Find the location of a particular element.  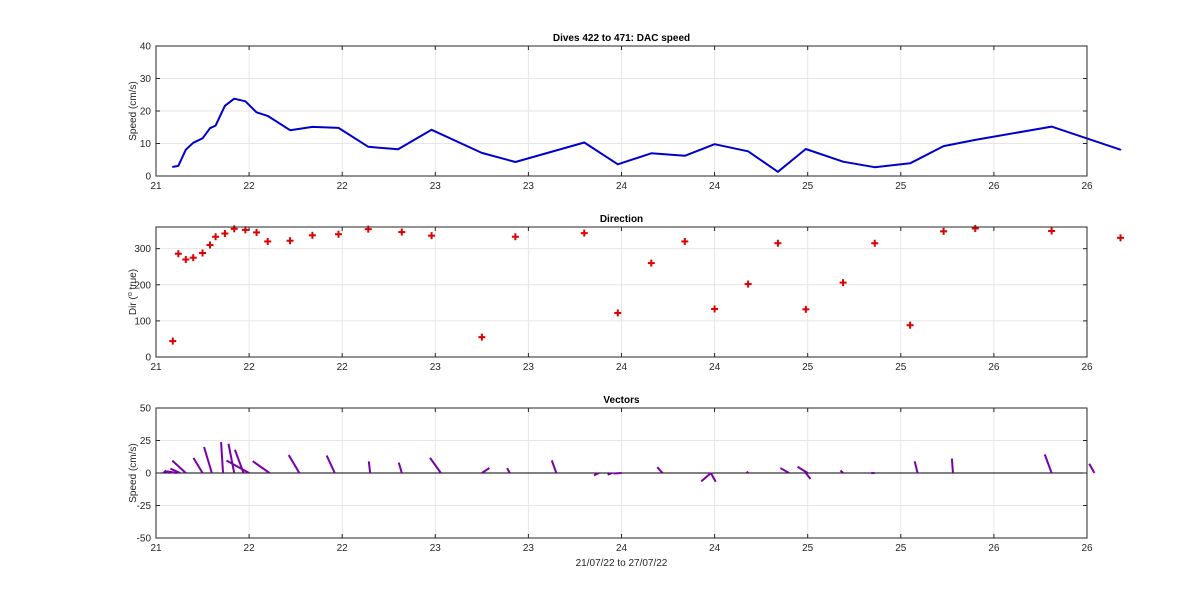

vectors-ytick-label: -25 is located at coordinates (144, 506).